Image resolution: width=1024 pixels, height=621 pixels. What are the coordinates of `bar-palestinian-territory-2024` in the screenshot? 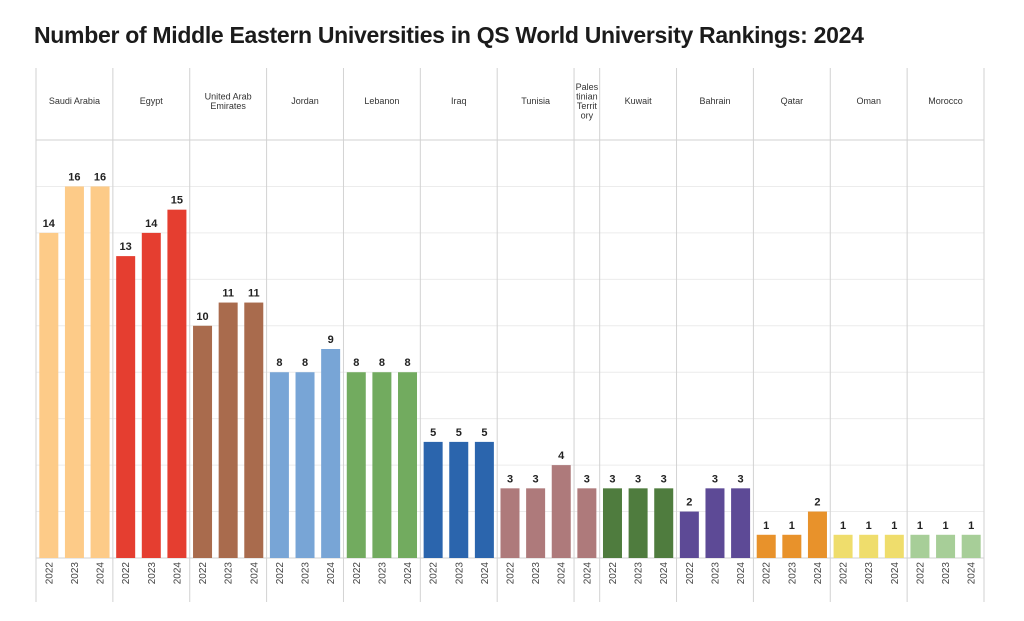 It's located at (587, 523).